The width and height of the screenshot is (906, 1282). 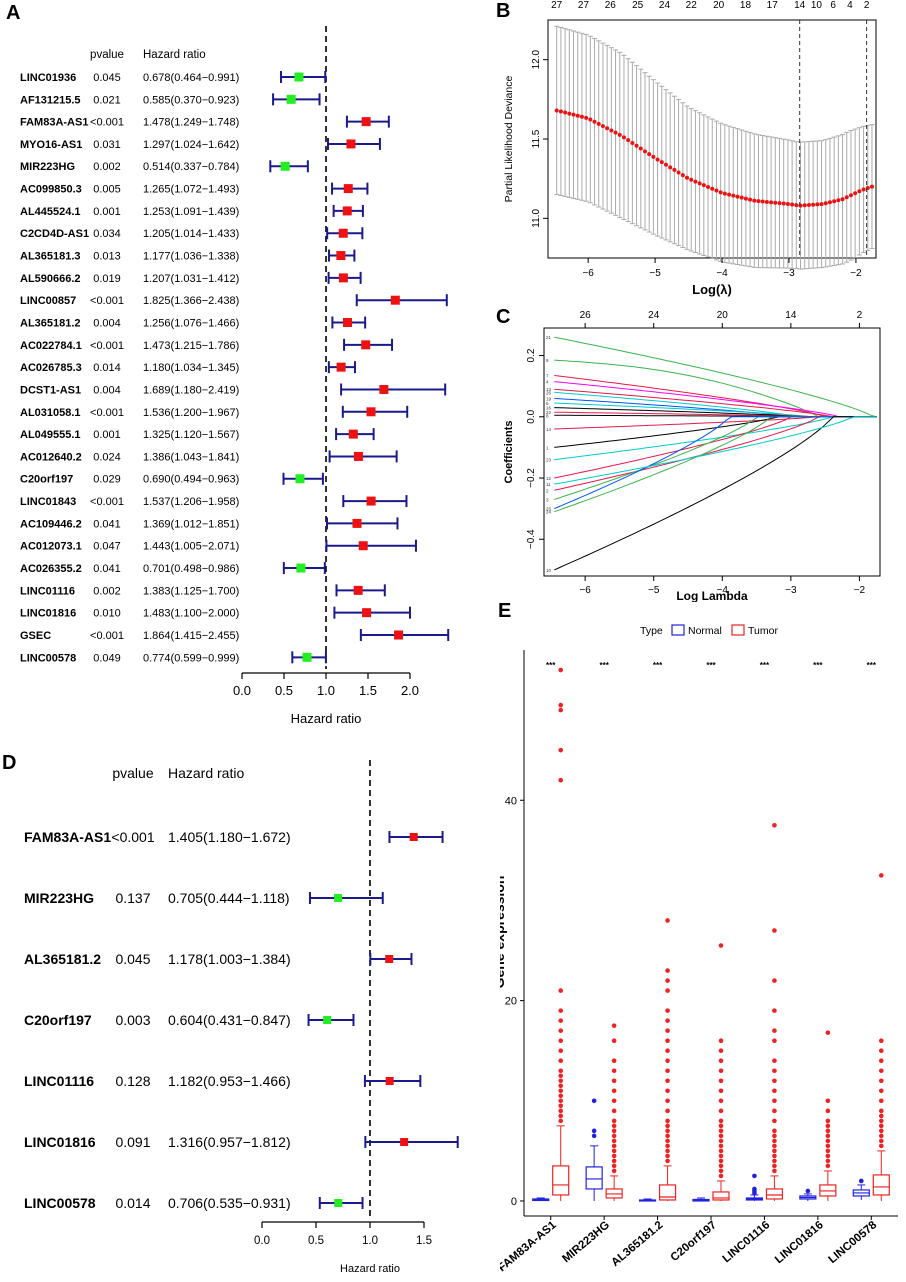 What do you see at coordinates (206, 773) in the screenshot?
I see `hazard-ratio-header: Hazard ratio` at bounding box center [206, 773].